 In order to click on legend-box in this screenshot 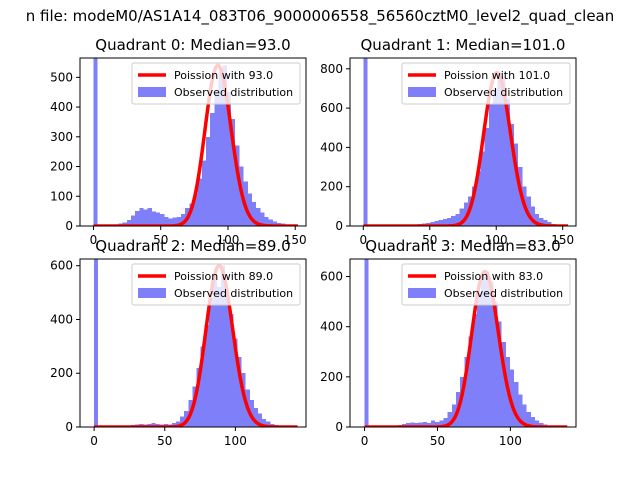, I will do `click(216, 83)`.